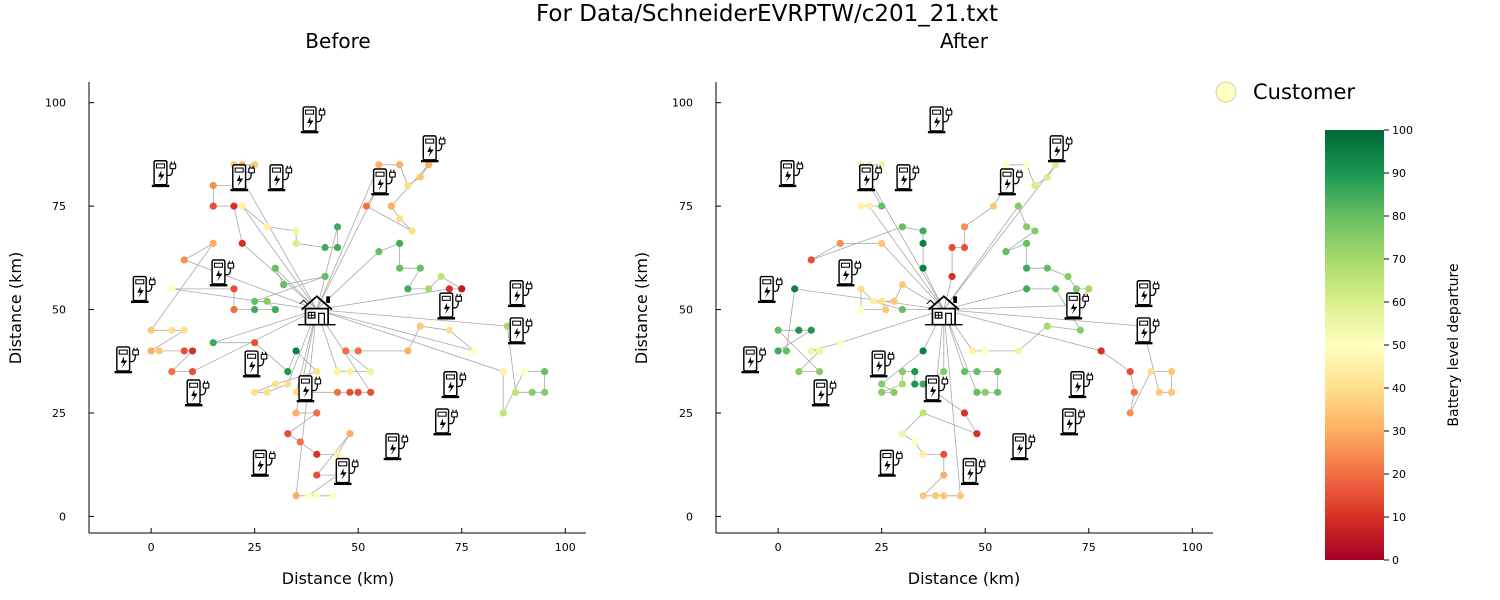 The height and width of the screenshot is (600, 1500). What do you see at coordinates (372, 237) in the screenshot?
I see `route-line` at bounding box center [372, 237].